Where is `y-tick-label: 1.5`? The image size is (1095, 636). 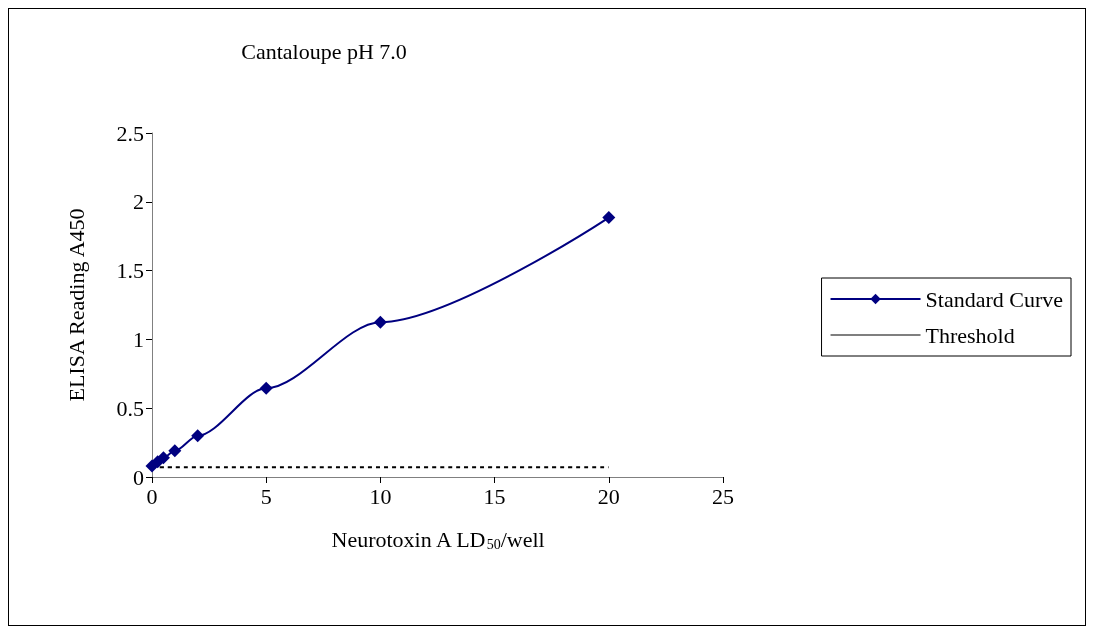 y-tick-label: 1.5 is located at coordinates (130, 271).